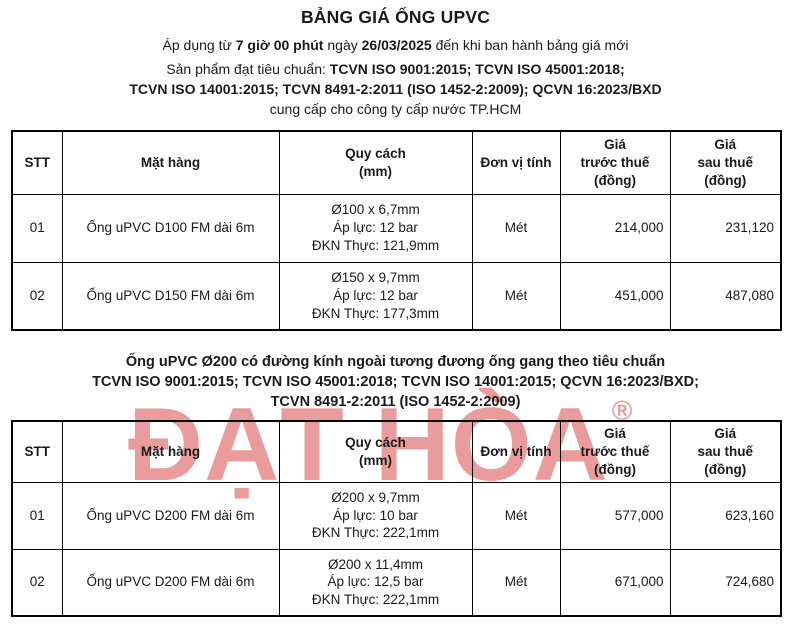  I want to click on apply-time: 7 giờ 00 phút, so click(279, 45).